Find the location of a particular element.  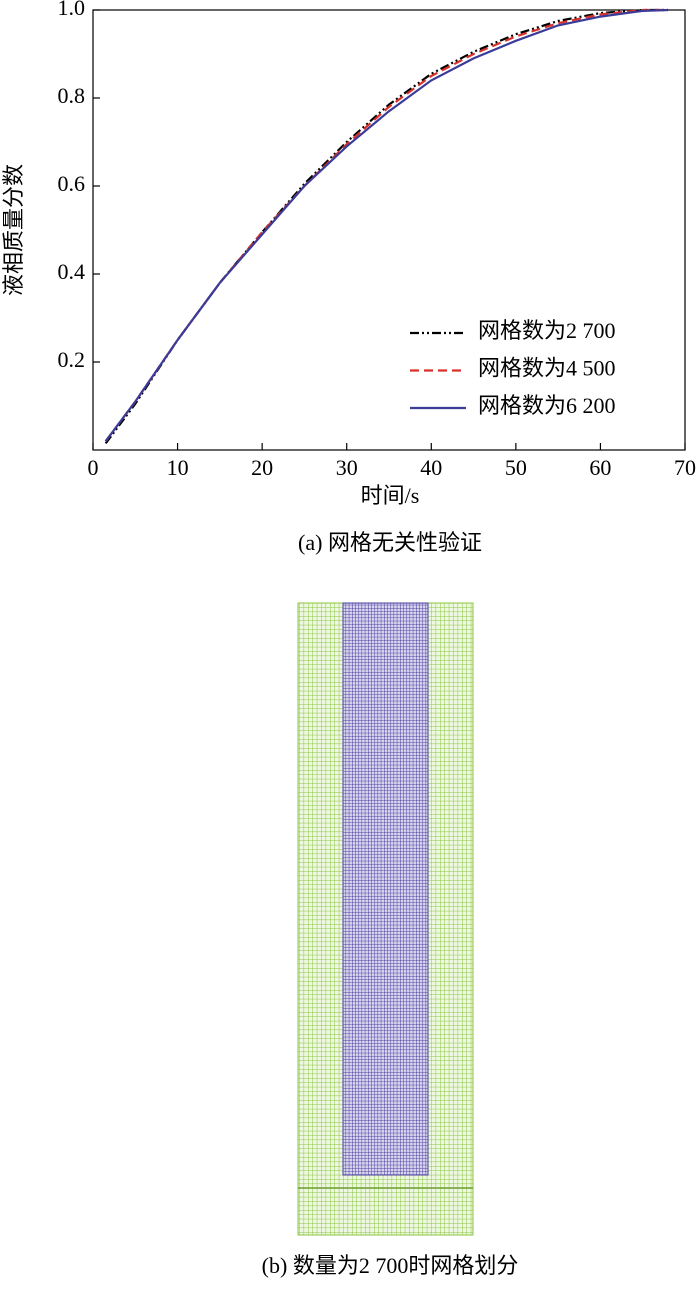

x-tick-label: 60 is located at coordinates (600, 467).